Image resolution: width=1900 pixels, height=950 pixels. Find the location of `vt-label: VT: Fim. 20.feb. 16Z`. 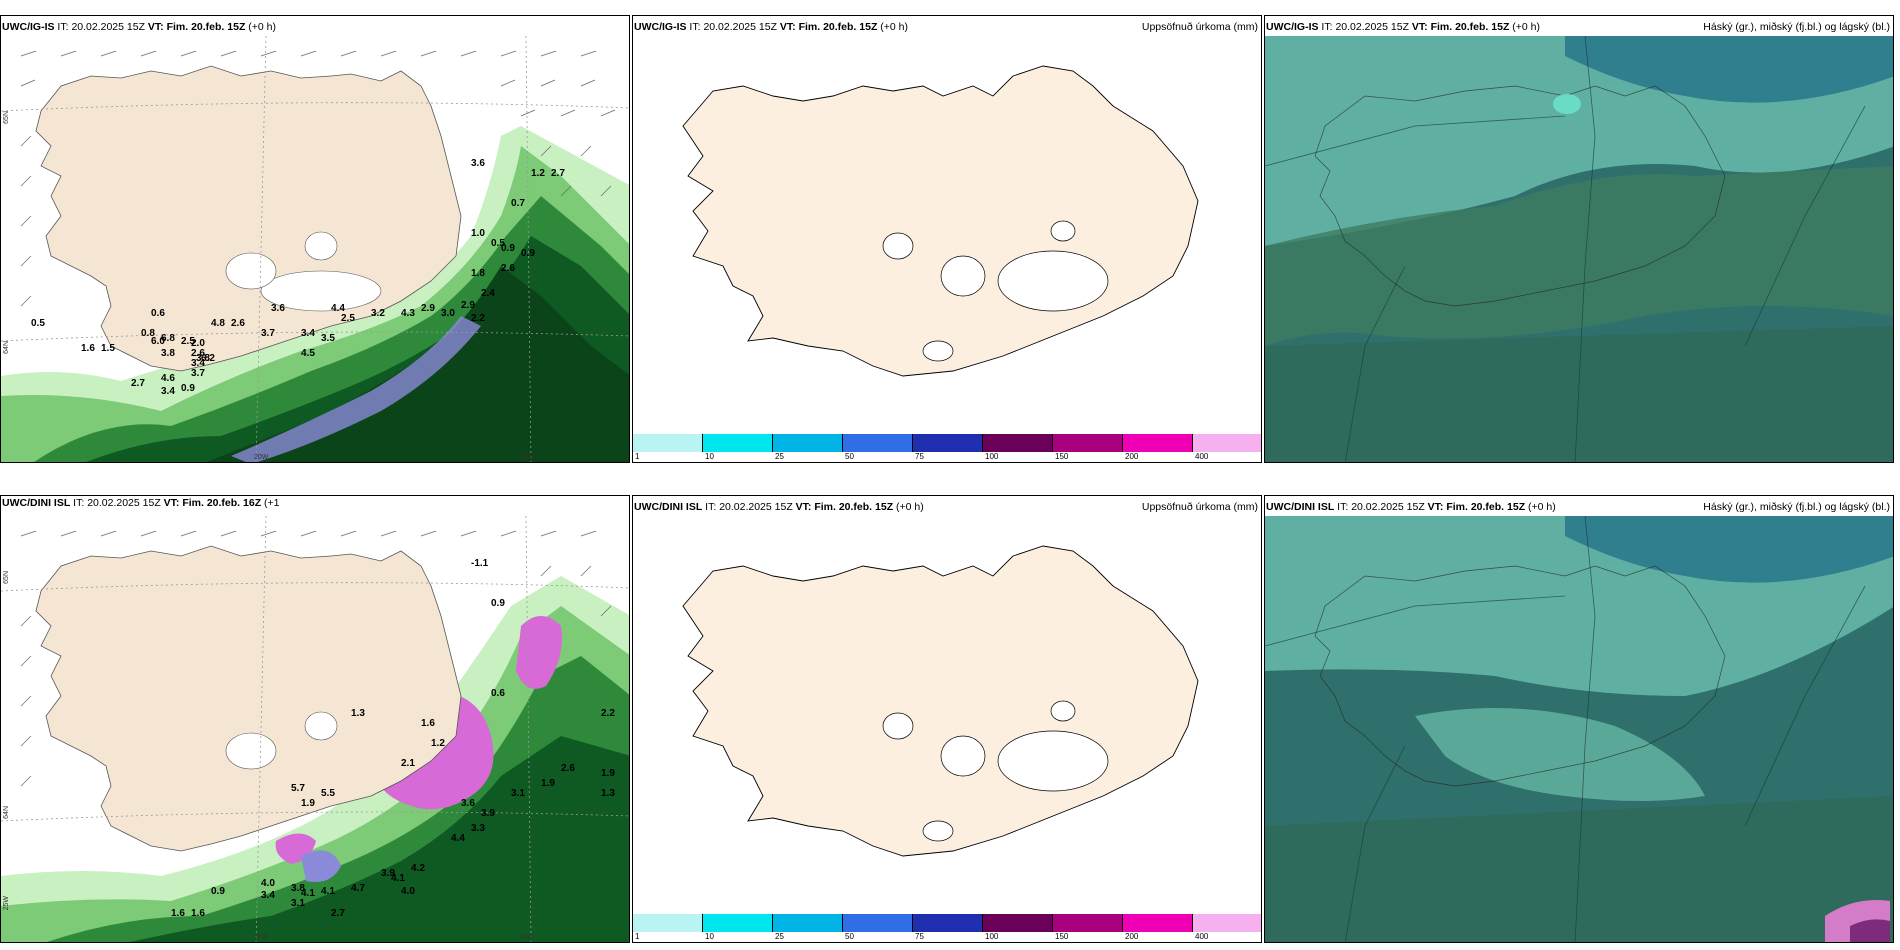

vt-label: VT: Fim. 20.feb. 16Z is located at coordinates (212, 503).